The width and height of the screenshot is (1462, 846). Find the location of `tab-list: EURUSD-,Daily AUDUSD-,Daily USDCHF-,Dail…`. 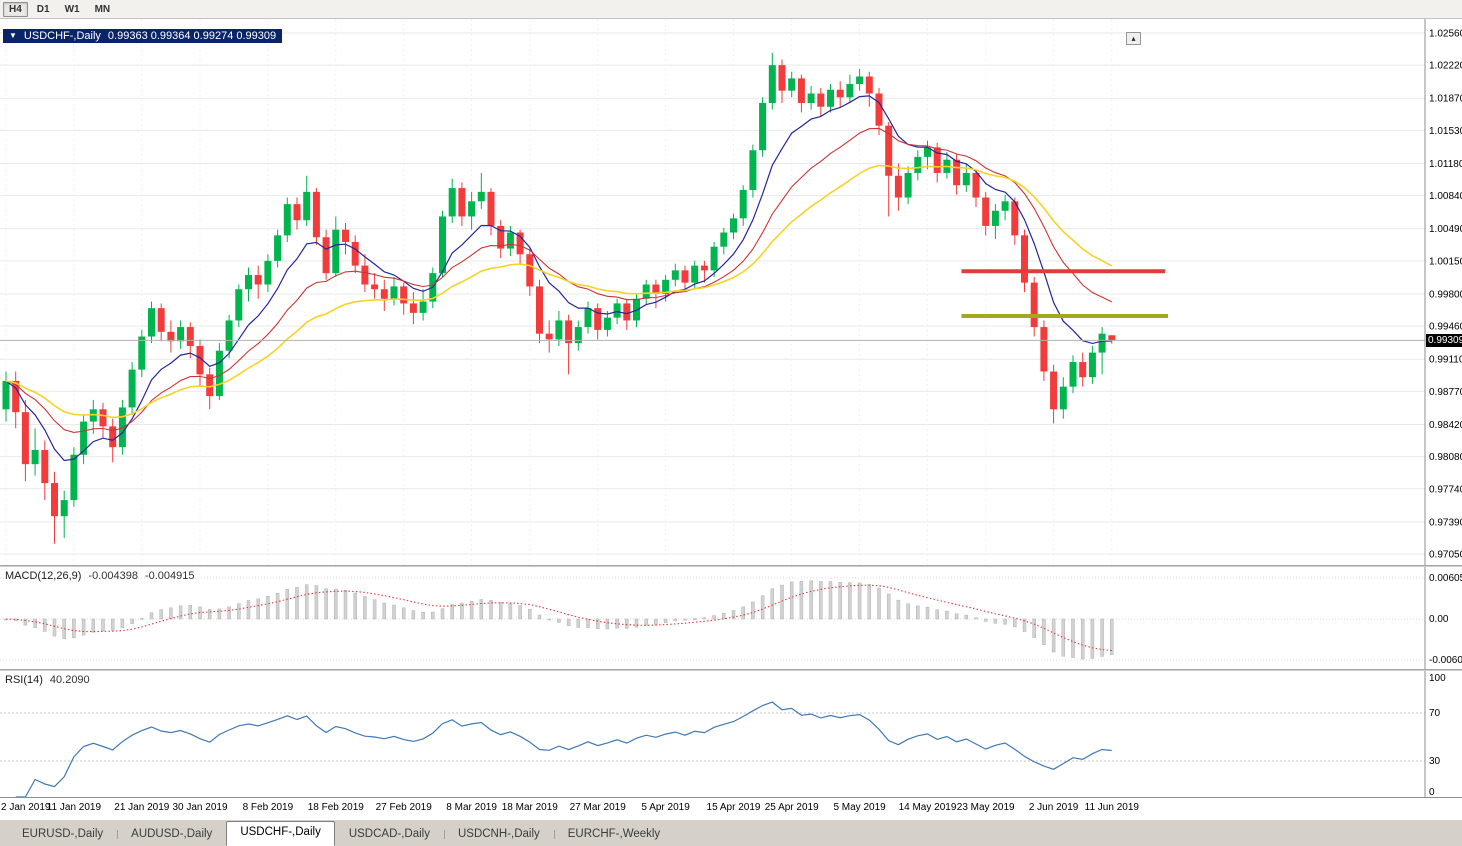

tab-list: EURUSD-,Daily AUDUSD-,Daily USDCHF-,Dail… is located at coordinates (731, 833).